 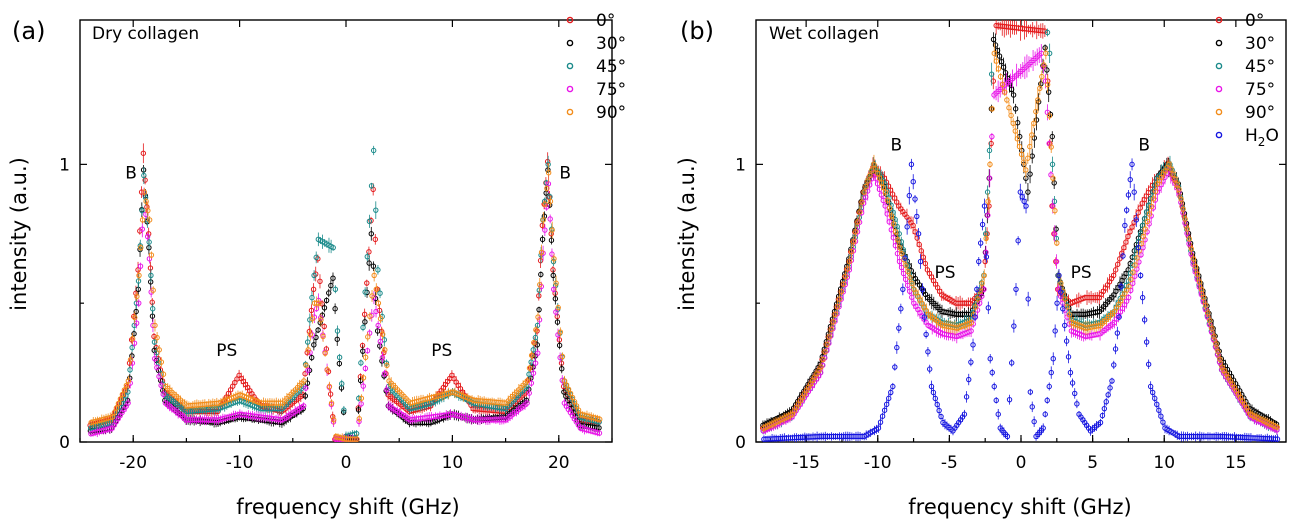 I want to click on peak-annotation-a: PS, so click(x=226, y=351).